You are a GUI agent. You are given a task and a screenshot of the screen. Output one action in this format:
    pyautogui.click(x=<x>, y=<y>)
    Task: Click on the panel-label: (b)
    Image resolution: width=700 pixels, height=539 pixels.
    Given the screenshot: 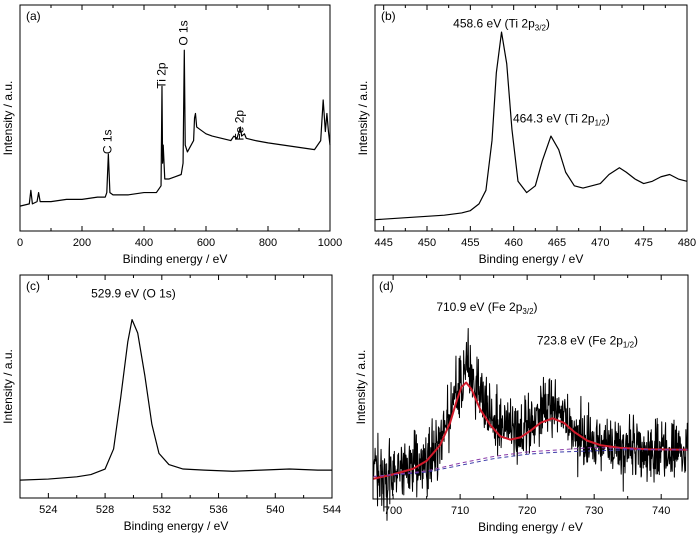 What is the action you would take?
    pyautogui.click(x=388, y=16)
    